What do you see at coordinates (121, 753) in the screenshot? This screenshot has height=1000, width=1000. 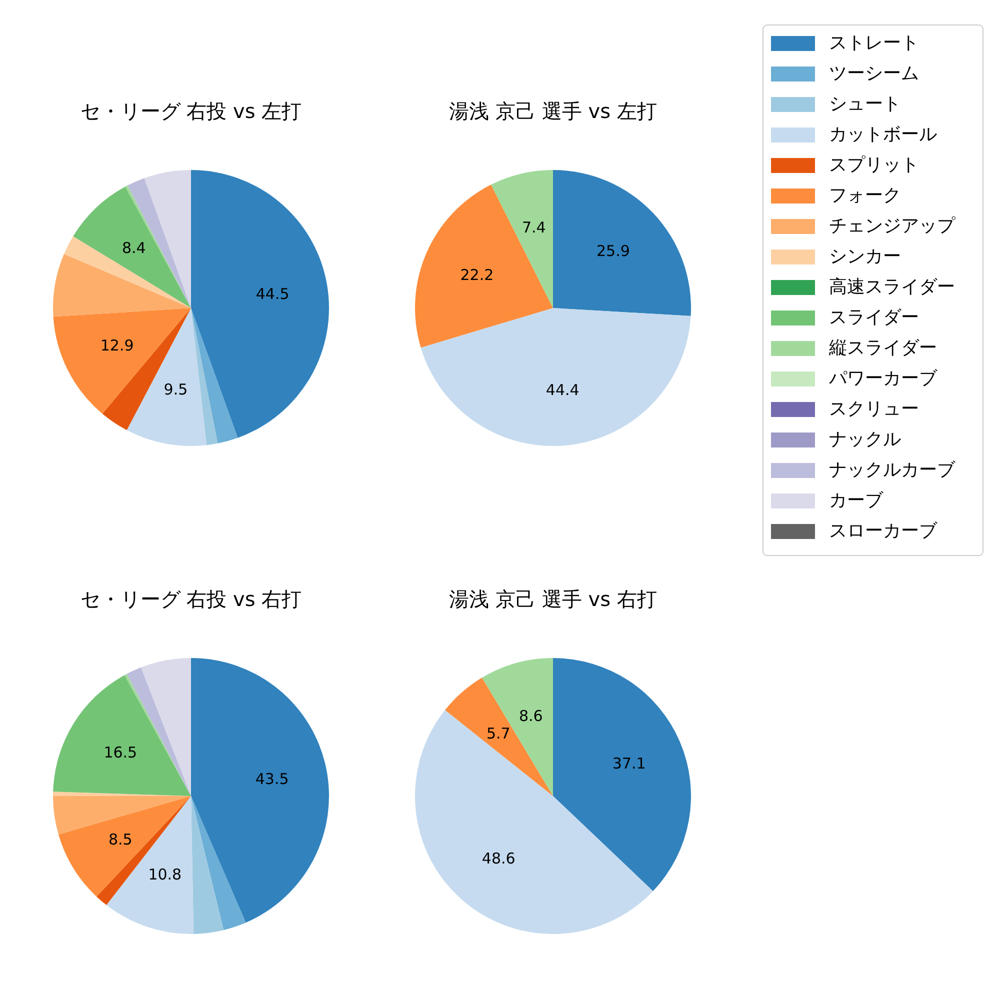 I see `data-label: 16.5` at bounding box center [121, 753].